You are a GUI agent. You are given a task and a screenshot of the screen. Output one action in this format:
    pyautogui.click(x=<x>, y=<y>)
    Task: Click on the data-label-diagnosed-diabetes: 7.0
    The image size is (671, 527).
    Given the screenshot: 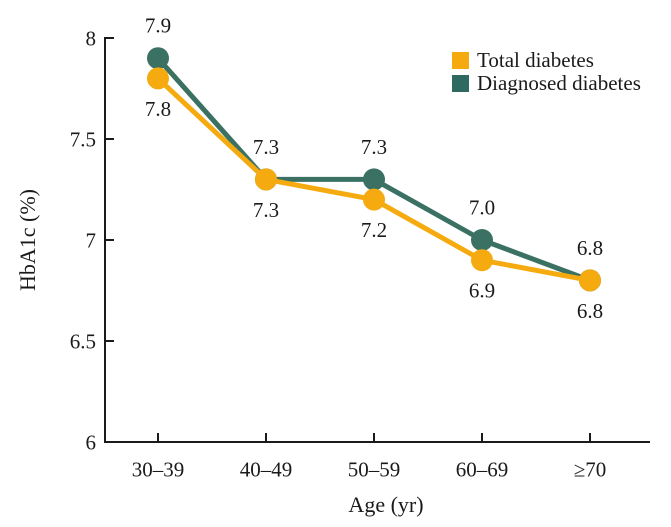 What is the action you would take?
    pyautogui.click(x=482, y=207)
    